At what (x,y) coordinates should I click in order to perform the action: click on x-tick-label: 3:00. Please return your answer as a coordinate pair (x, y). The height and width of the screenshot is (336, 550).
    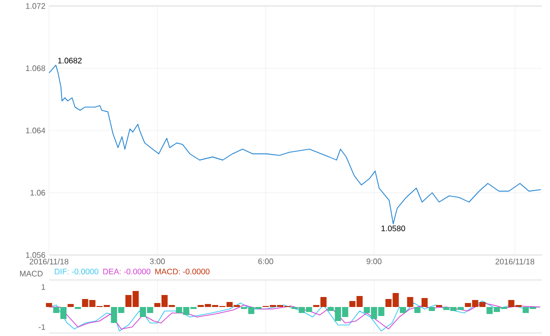
    Looking at the image, I should click on (157, 261).